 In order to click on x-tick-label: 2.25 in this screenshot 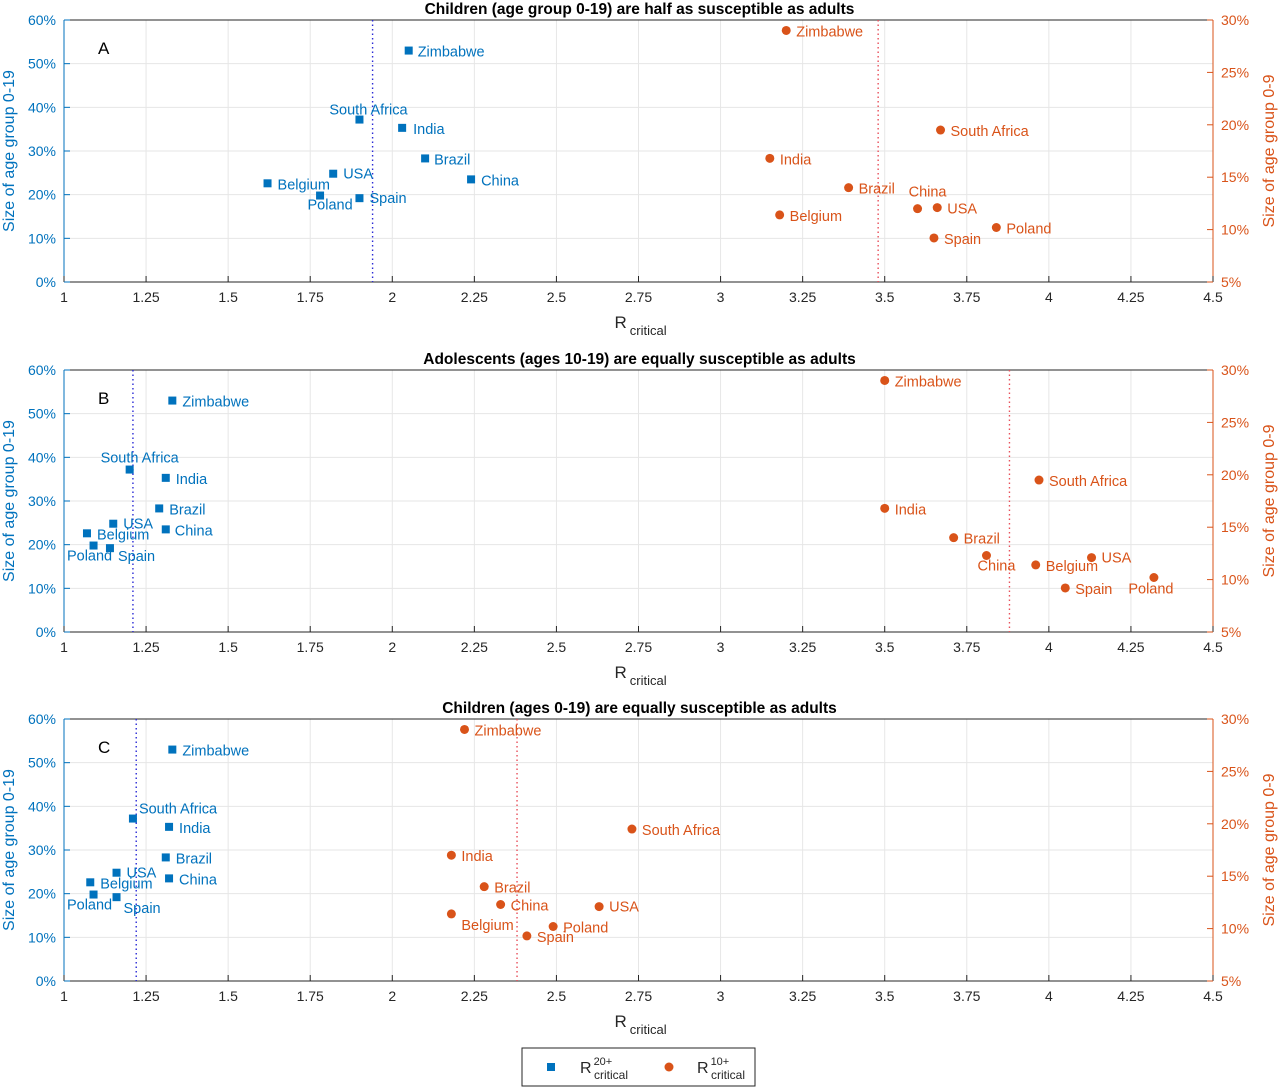, I will do `click(474, 297)`.